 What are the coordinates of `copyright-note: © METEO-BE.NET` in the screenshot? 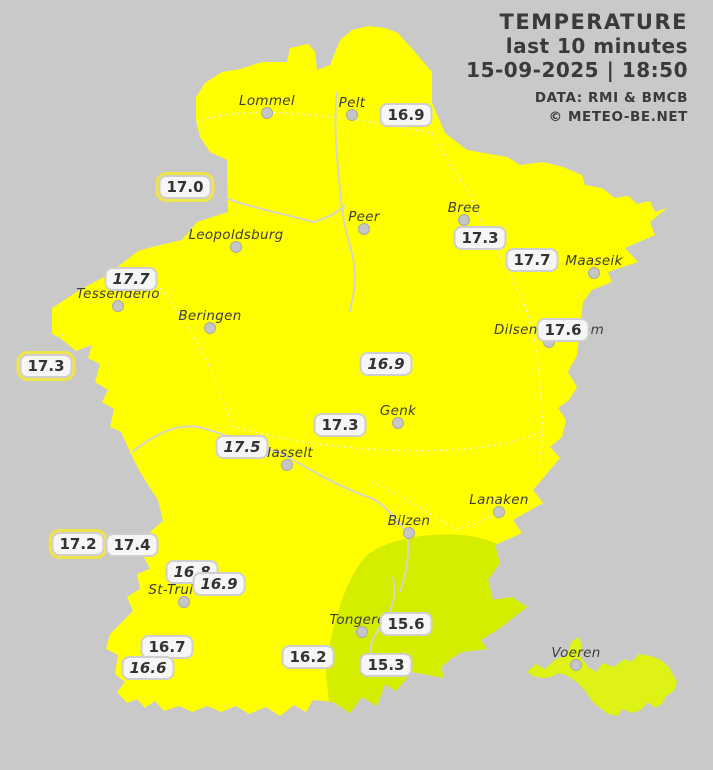 It's located at (618, 117).